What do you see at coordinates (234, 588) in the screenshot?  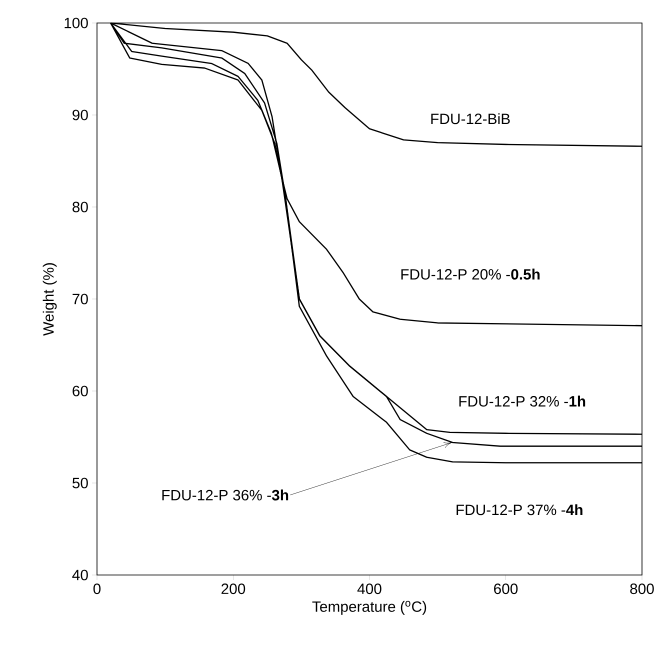 I see `x-tick-label: 200` at bounding box center [234, 588].